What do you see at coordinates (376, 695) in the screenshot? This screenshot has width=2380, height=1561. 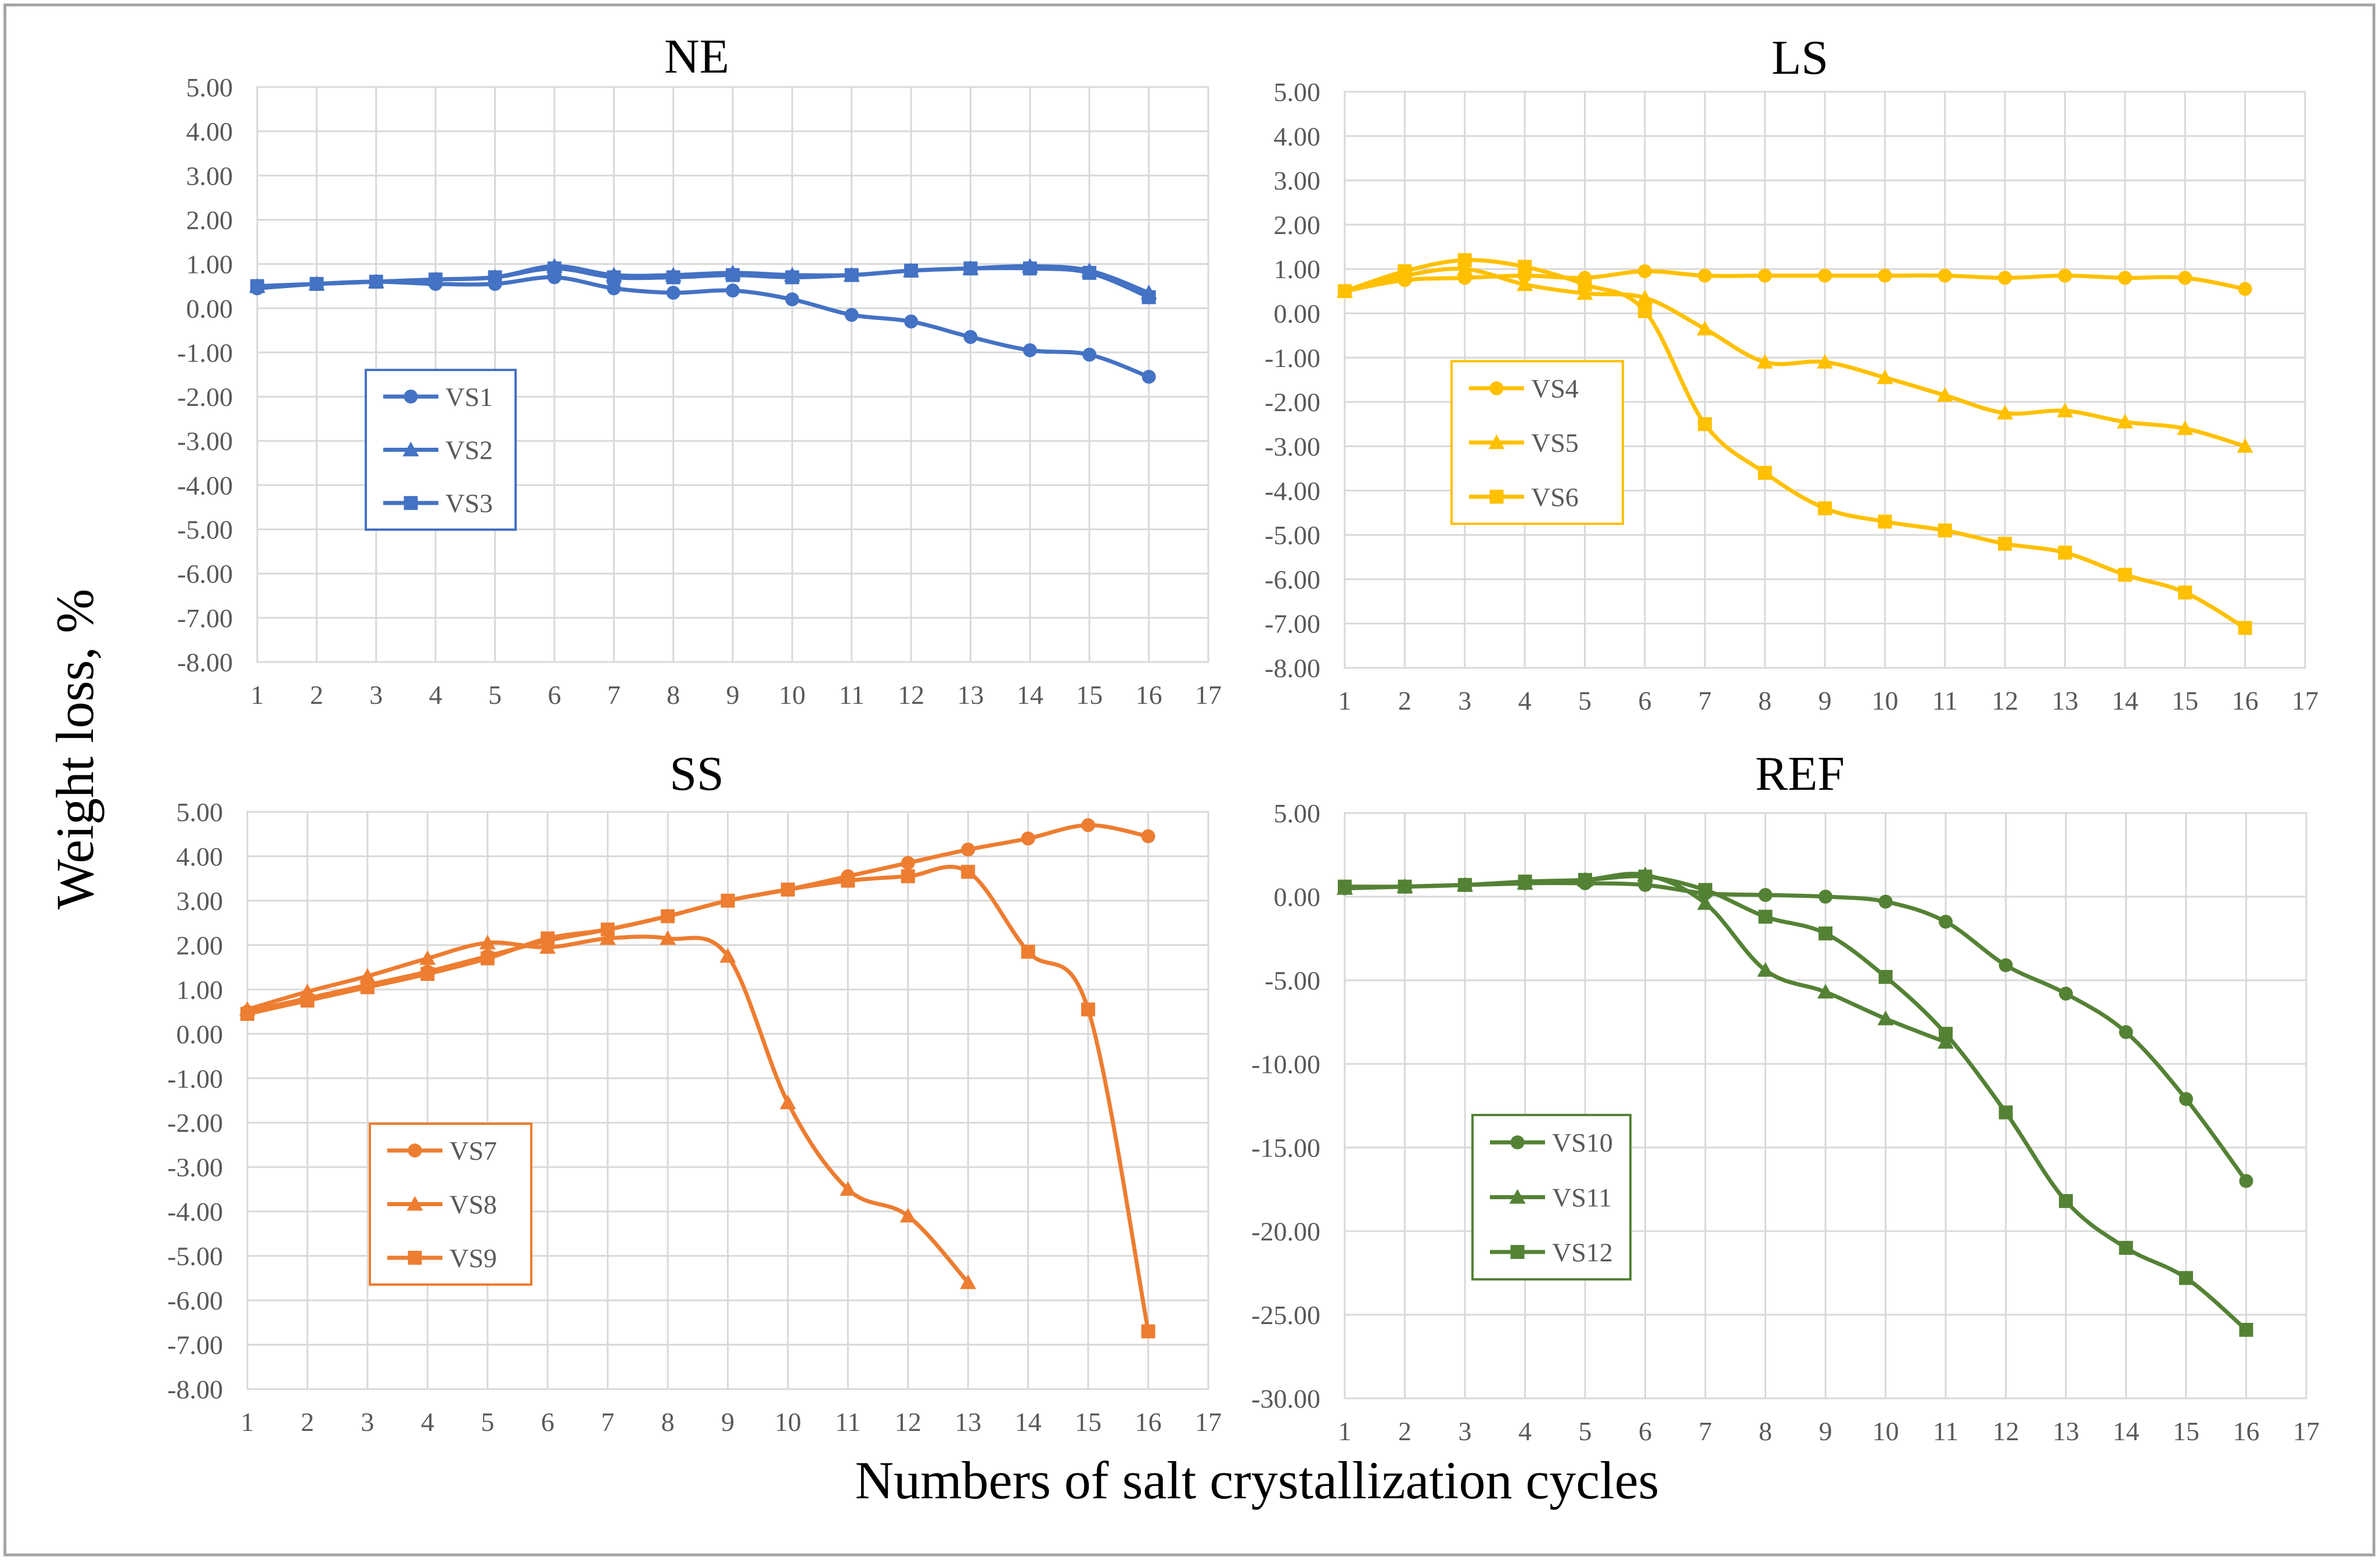 I see `x-tick-label: 3` at bounding box center [376, 695].